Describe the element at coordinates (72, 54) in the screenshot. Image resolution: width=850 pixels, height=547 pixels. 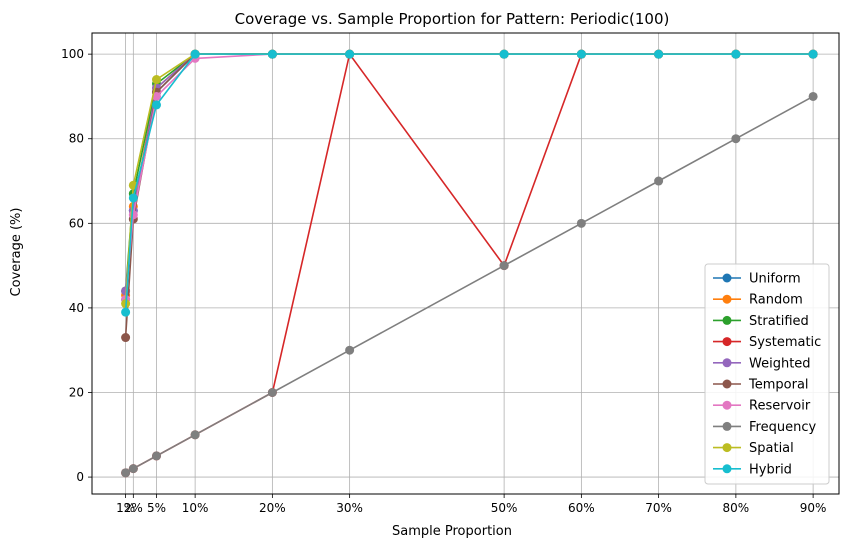
I see `y-tick-label: 100` at that location.